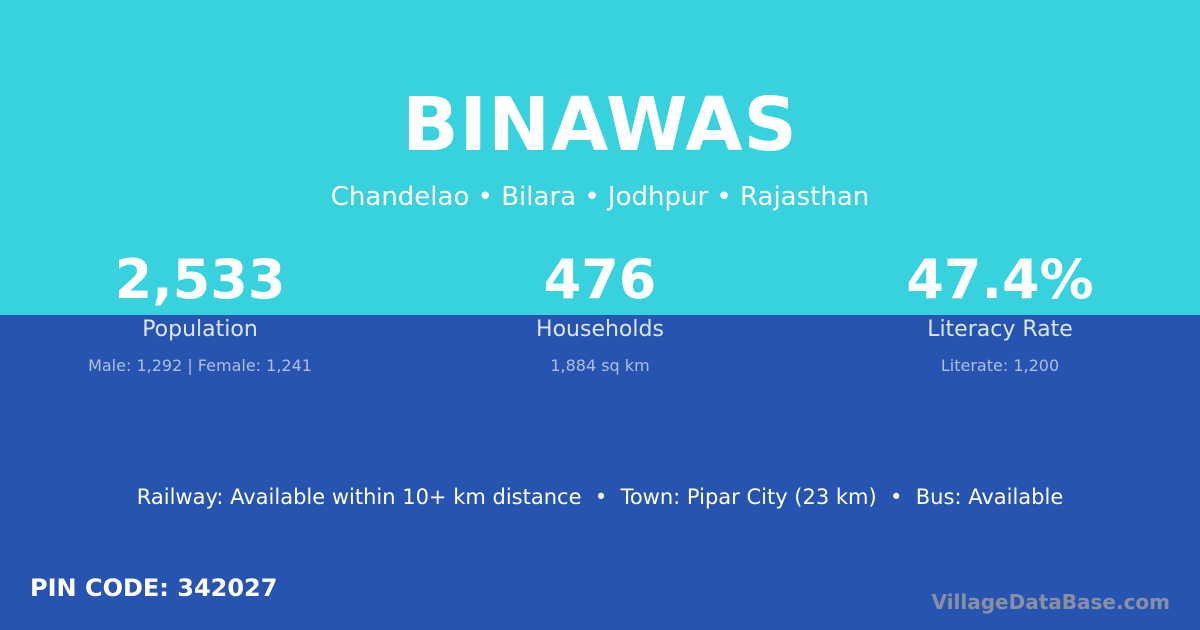  What do you see at coordinates (600, 329) in the screenshot?
I see `stat-label: Households` at bounding box center [600, 329].